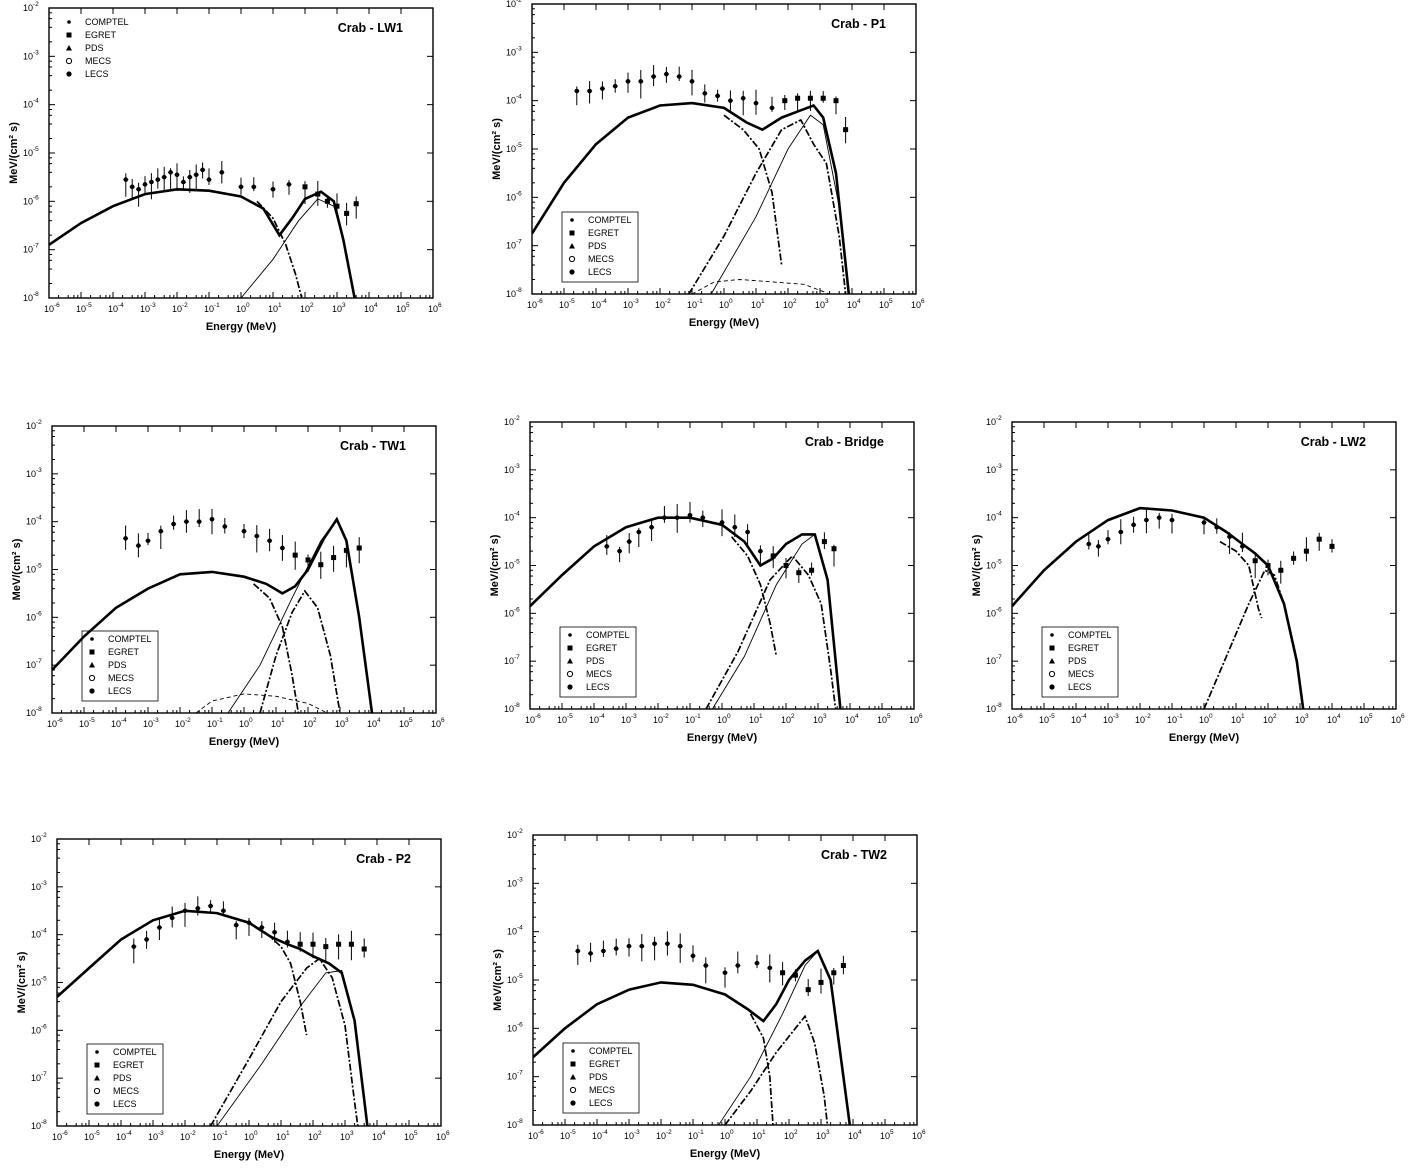 The height and width of the screenshot is (1168, 1424). Describe the element at coordinates (1090, 635) in the screenshot. I see `legend-label: COMPTEL` at that location.